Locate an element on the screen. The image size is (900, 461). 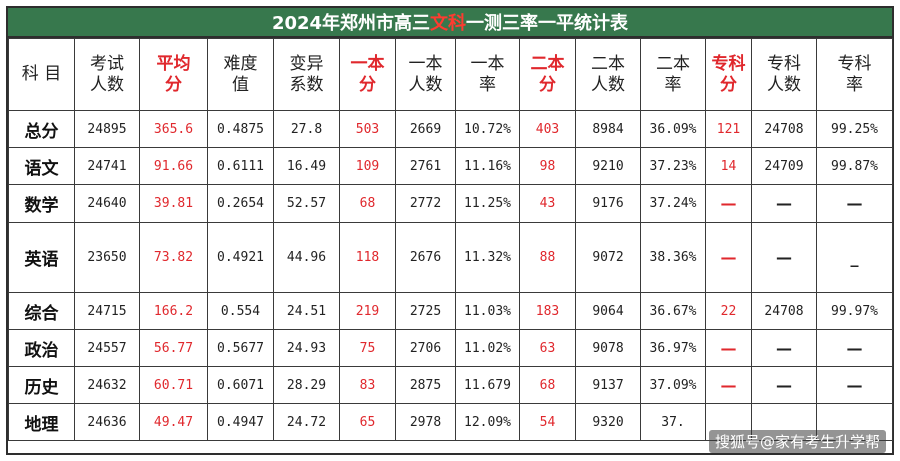
table-cell: 121 is located at coordinates (728, 129).